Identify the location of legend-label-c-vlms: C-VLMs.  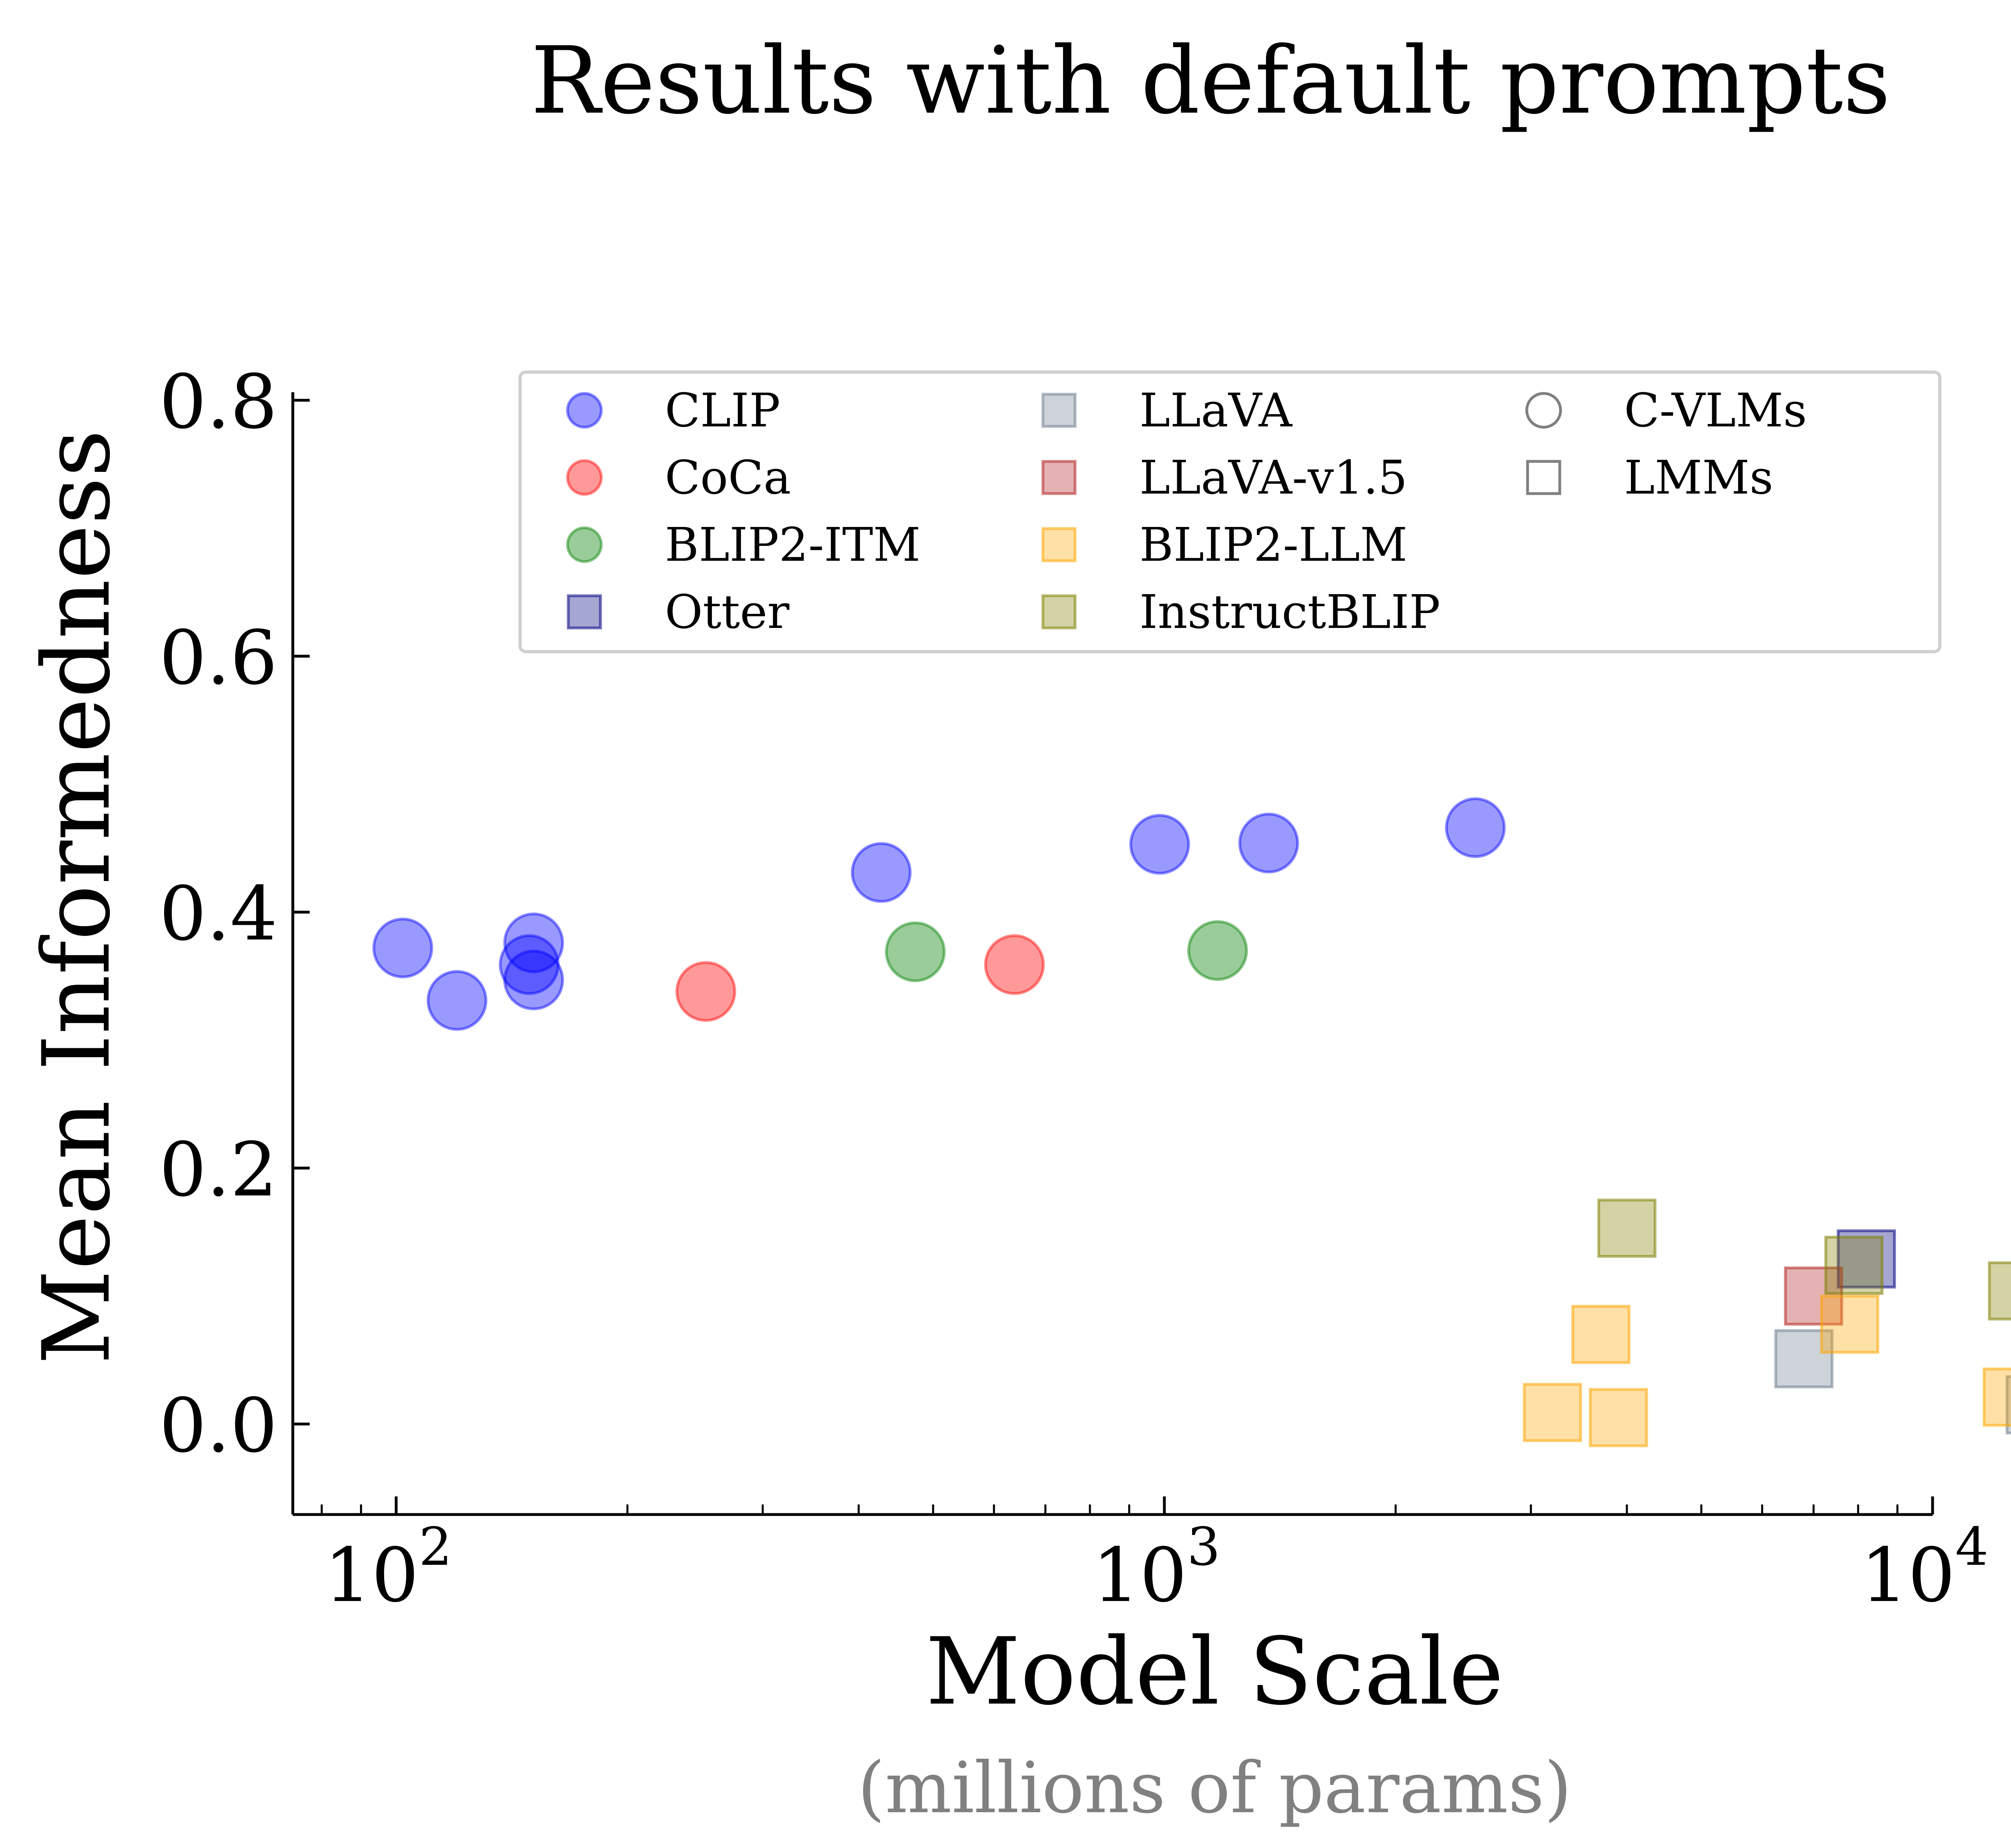
(1715, 411).